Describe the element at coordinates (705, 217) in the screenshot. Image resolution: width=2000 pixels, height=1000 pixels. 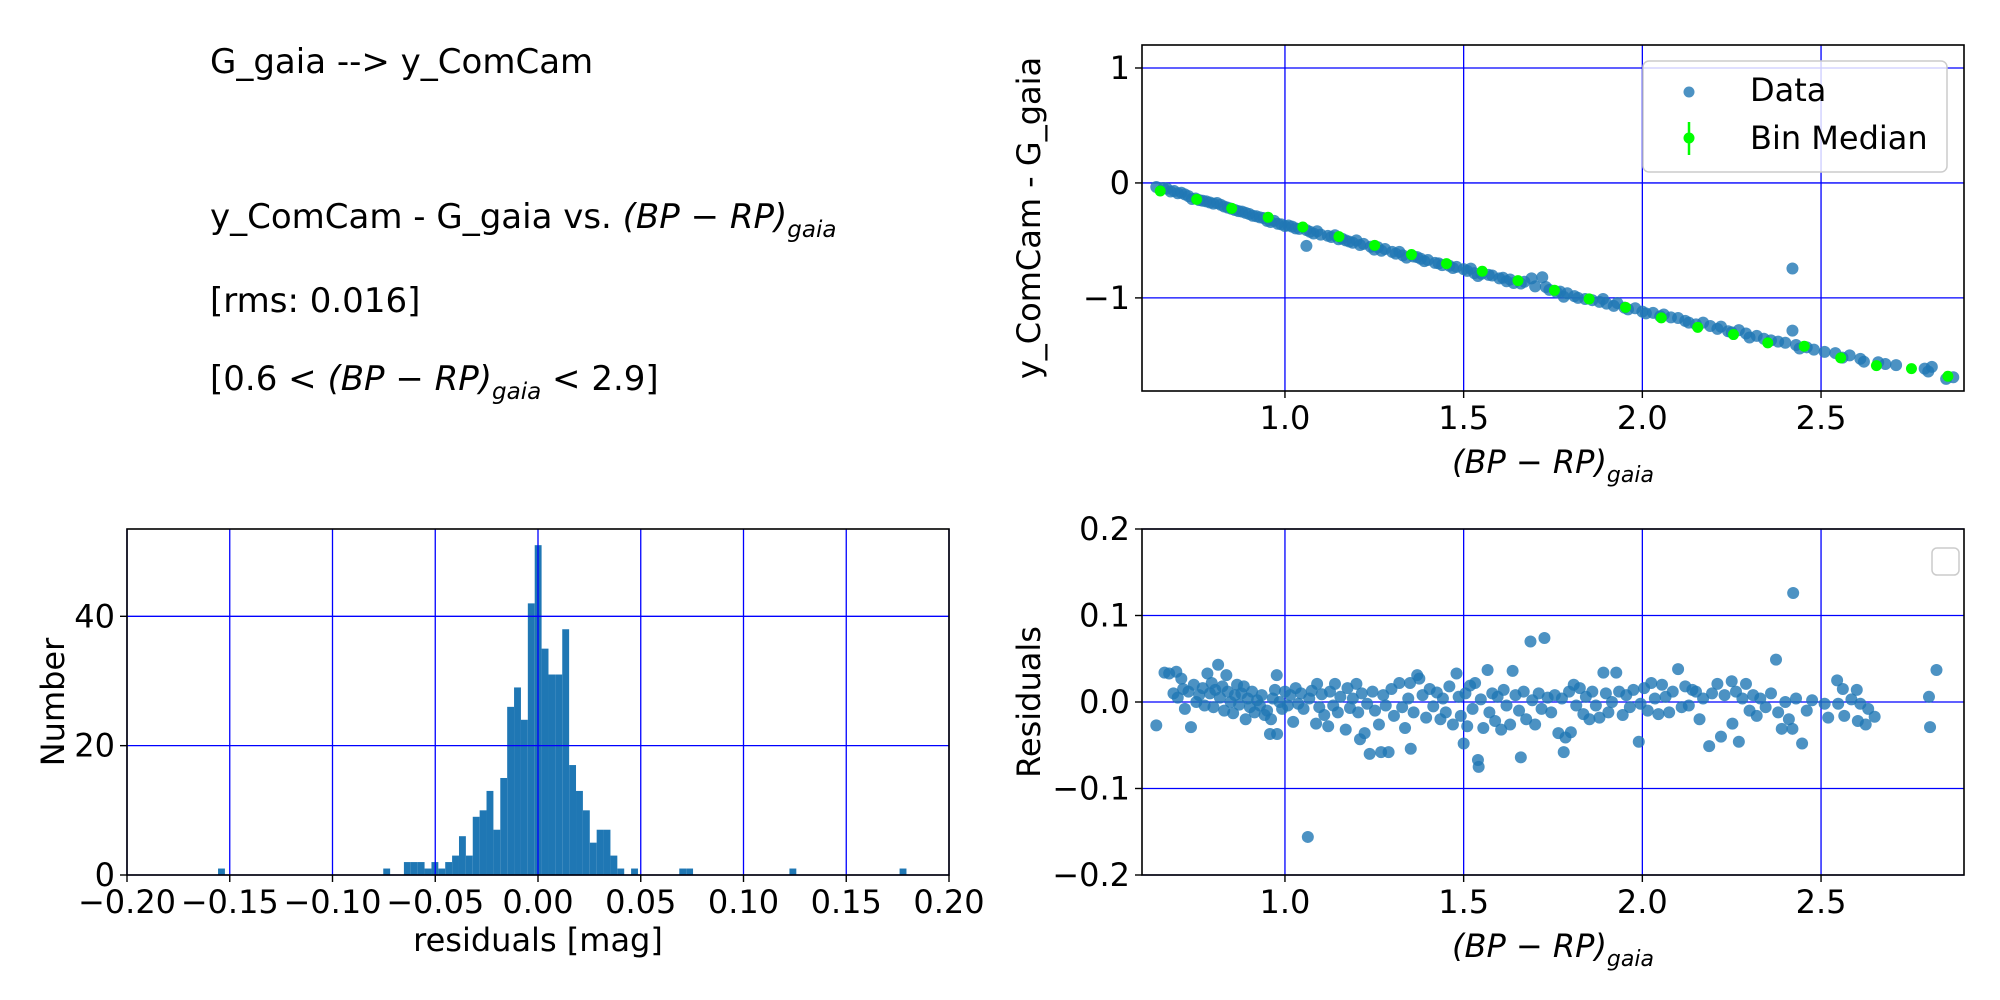
I see `subtitle-color-term: (BP − RP)` at that location.